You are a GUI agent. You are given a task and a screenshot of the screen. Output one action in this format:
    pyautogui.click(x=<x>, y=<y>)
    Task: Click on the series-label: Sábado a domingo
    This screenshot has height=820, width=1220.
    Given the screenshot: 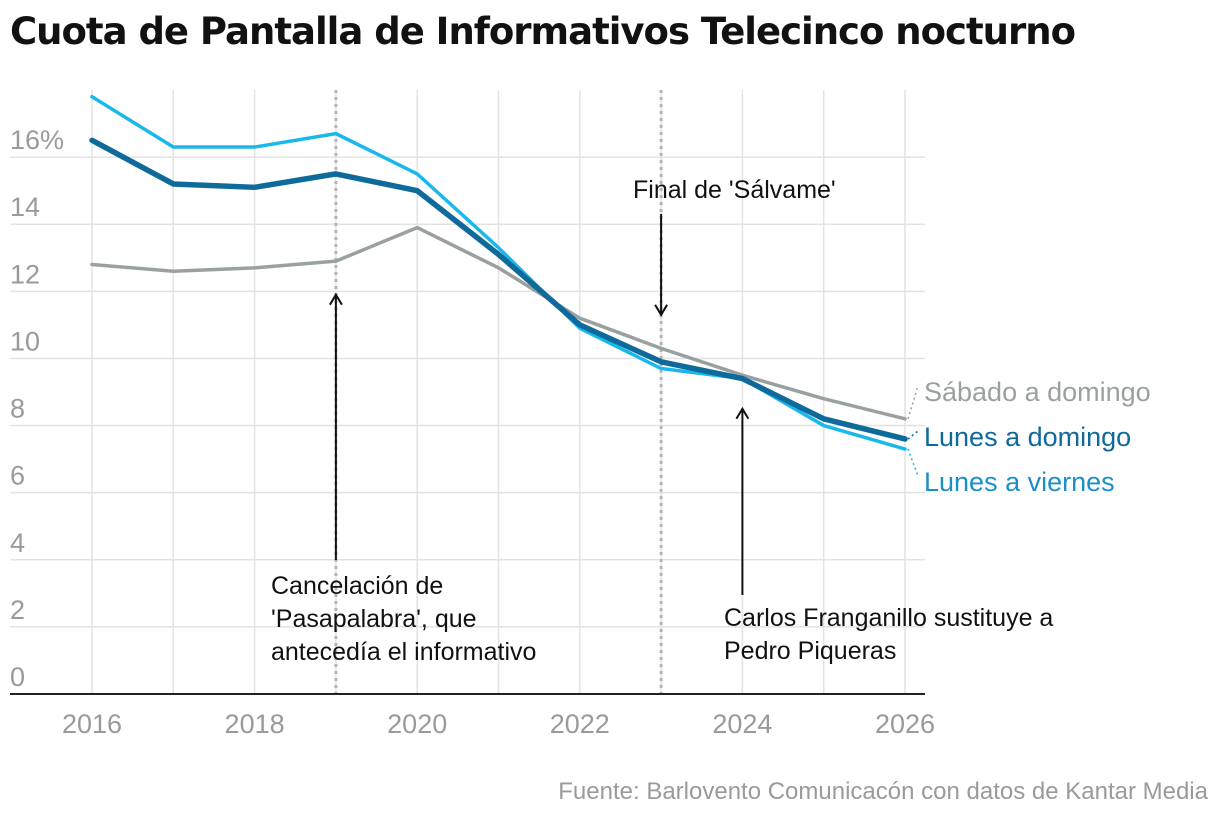 What is the action you would take?
    pyautogui.click(x=1037, y=392)
    